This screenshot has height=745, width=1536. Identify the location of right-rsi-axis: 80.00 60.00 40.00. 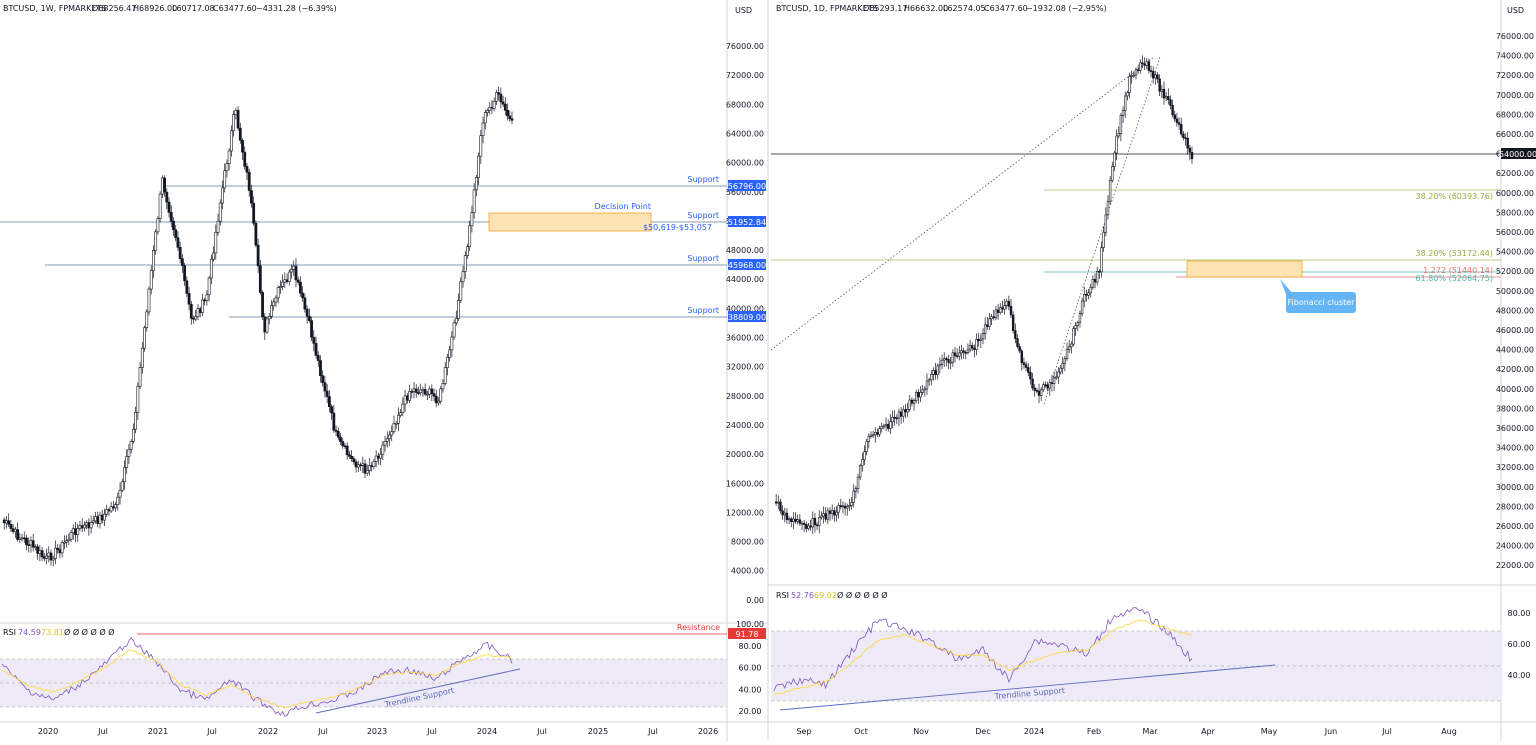
(1519, 644).